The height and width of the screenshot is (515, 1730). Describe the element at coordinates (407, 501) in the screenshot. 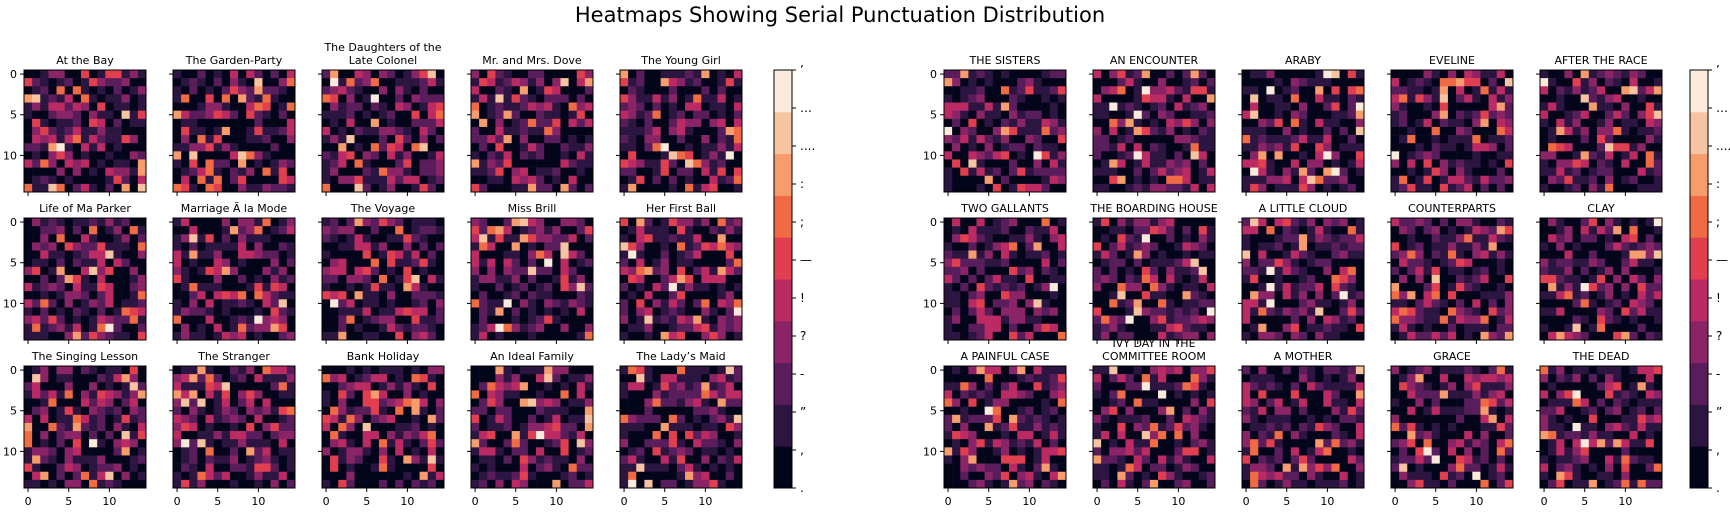

I see `x-tick-label: 10` at that location.